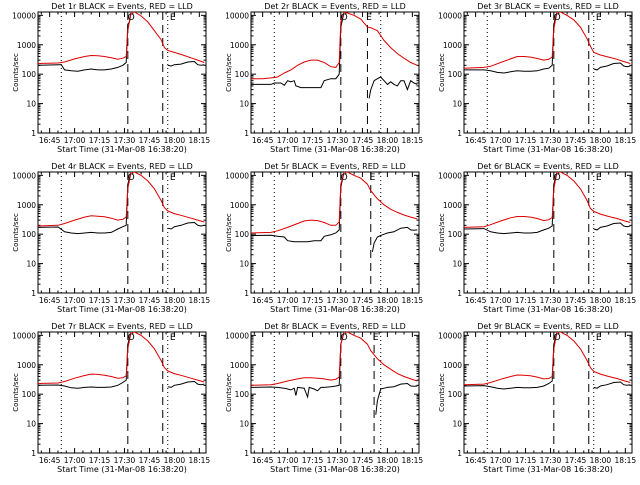  I want to click on chart-title: Det 3r BLACK = Events, RED = LLD, so click(548, 6).